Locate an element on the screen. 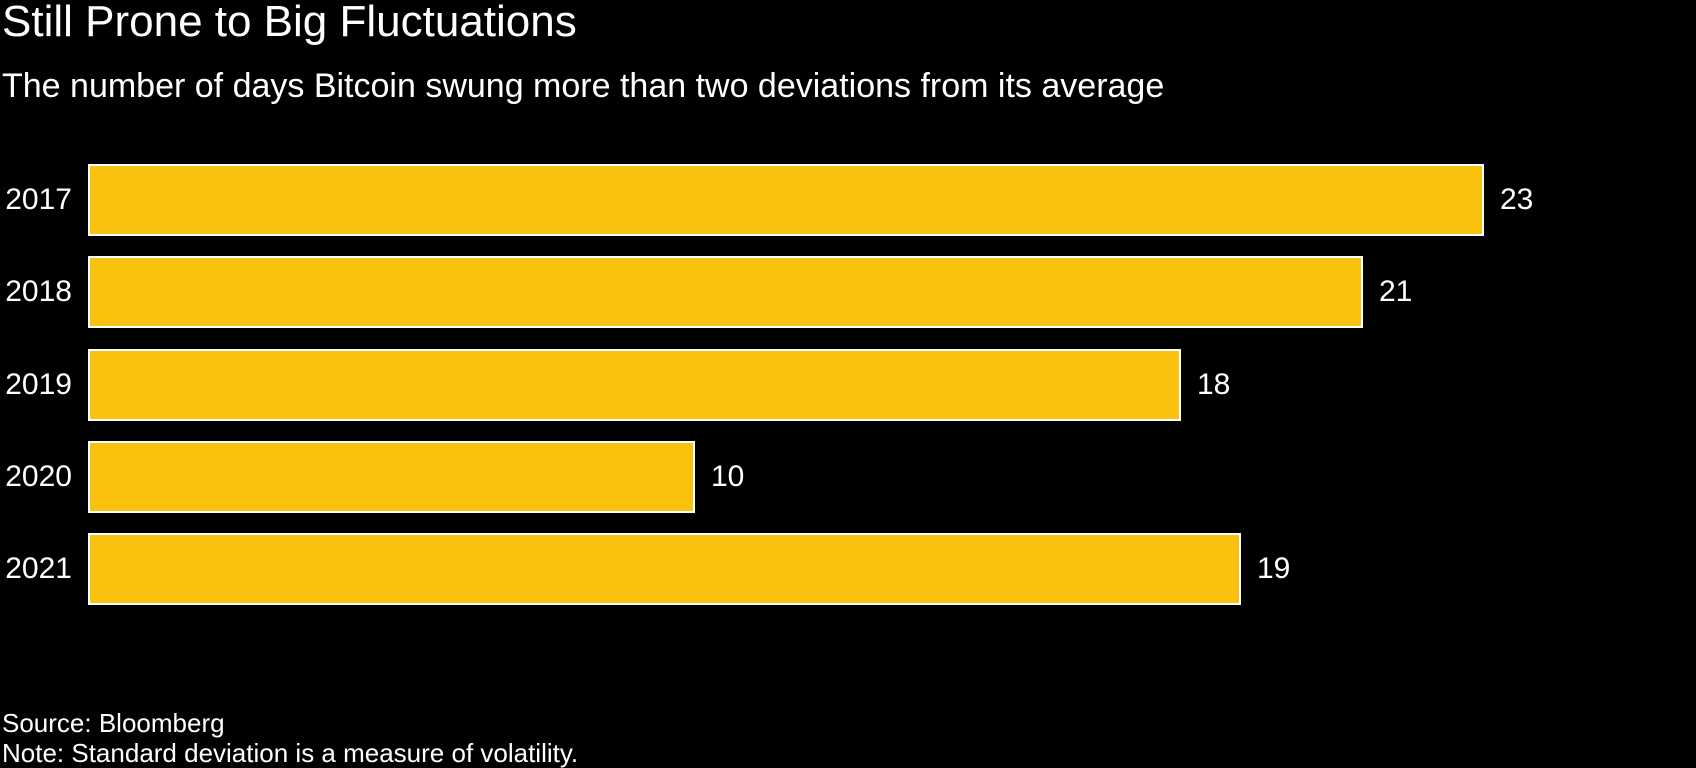 The height and width of the screenshot is (768, 1696). bar-row: 2018 21 is located at coordinates (848, 292).